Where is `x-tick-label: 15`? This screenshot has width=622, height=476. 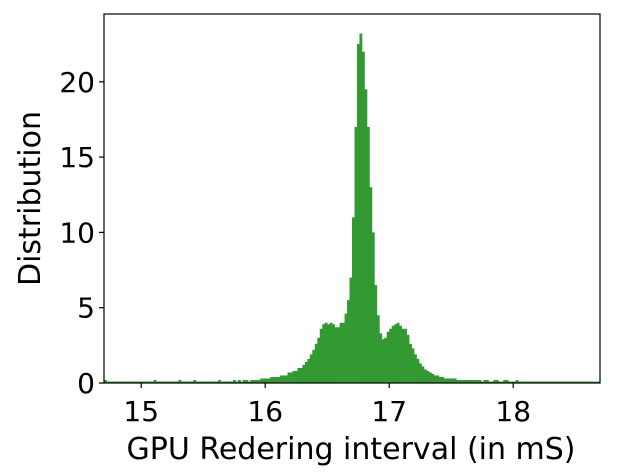
x-tick-label: 15 is located at coordinates (141, 411).